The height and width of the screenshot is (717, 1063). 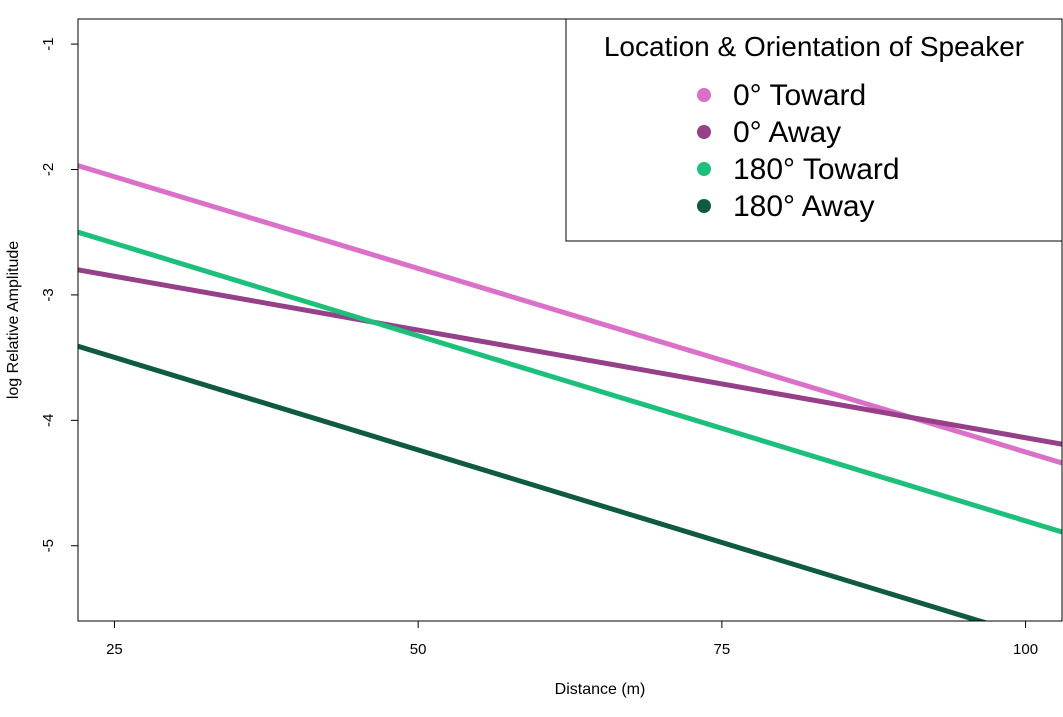 What do you see at coordinates (1025, 649) in the screenshot?
I see `x-tick-label: 100` at bounding box center [1025, 649].